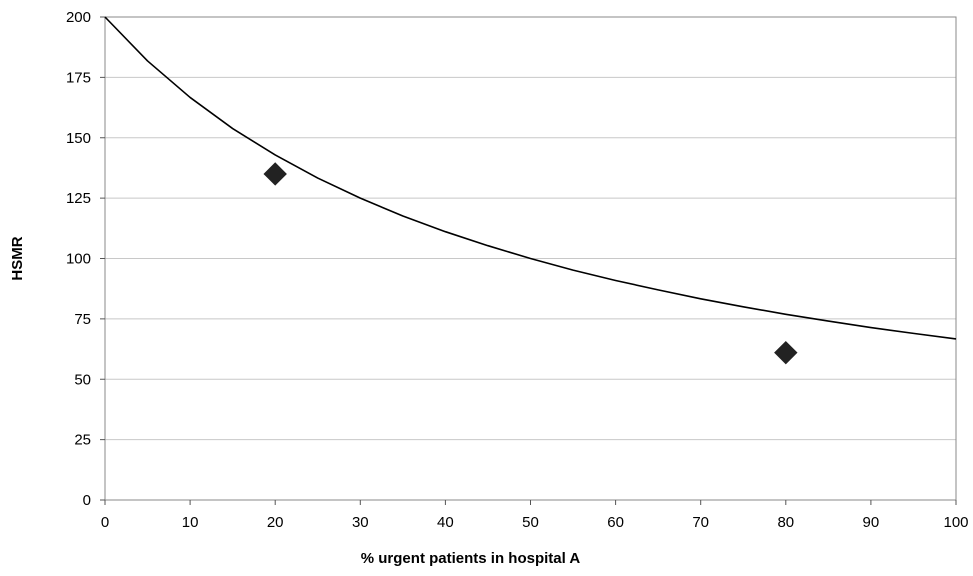 The image size is (973, 576). What do you see at coordinates (785, 522) in the screenshot?
I see `x-tick-label: 80` at bounding box center [785, 522].